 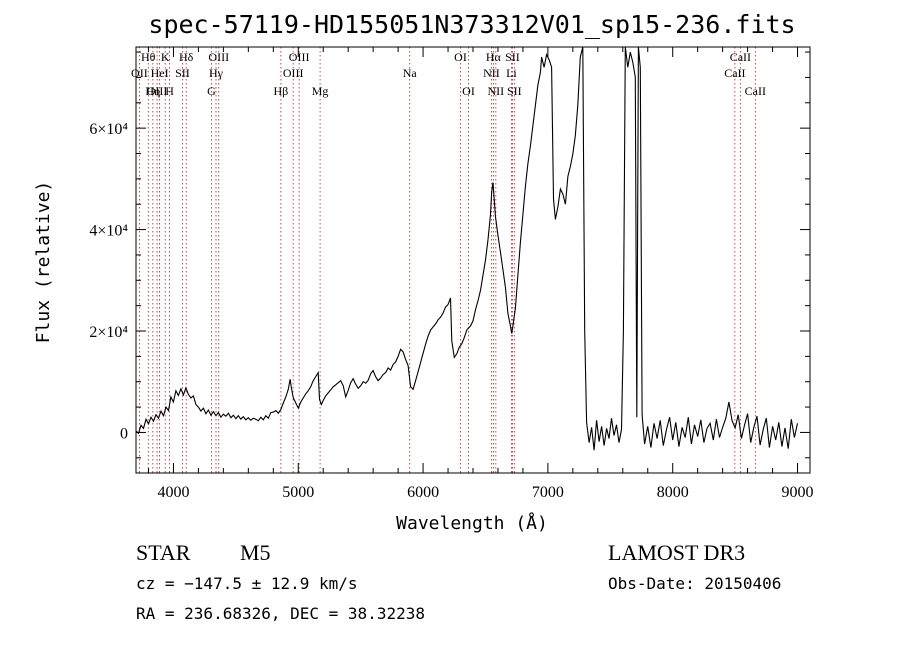 What do you see at coordinates (673, 492) in the screenshot?
I see `x-tick-label: 8000` at bounding box center [673, 492].